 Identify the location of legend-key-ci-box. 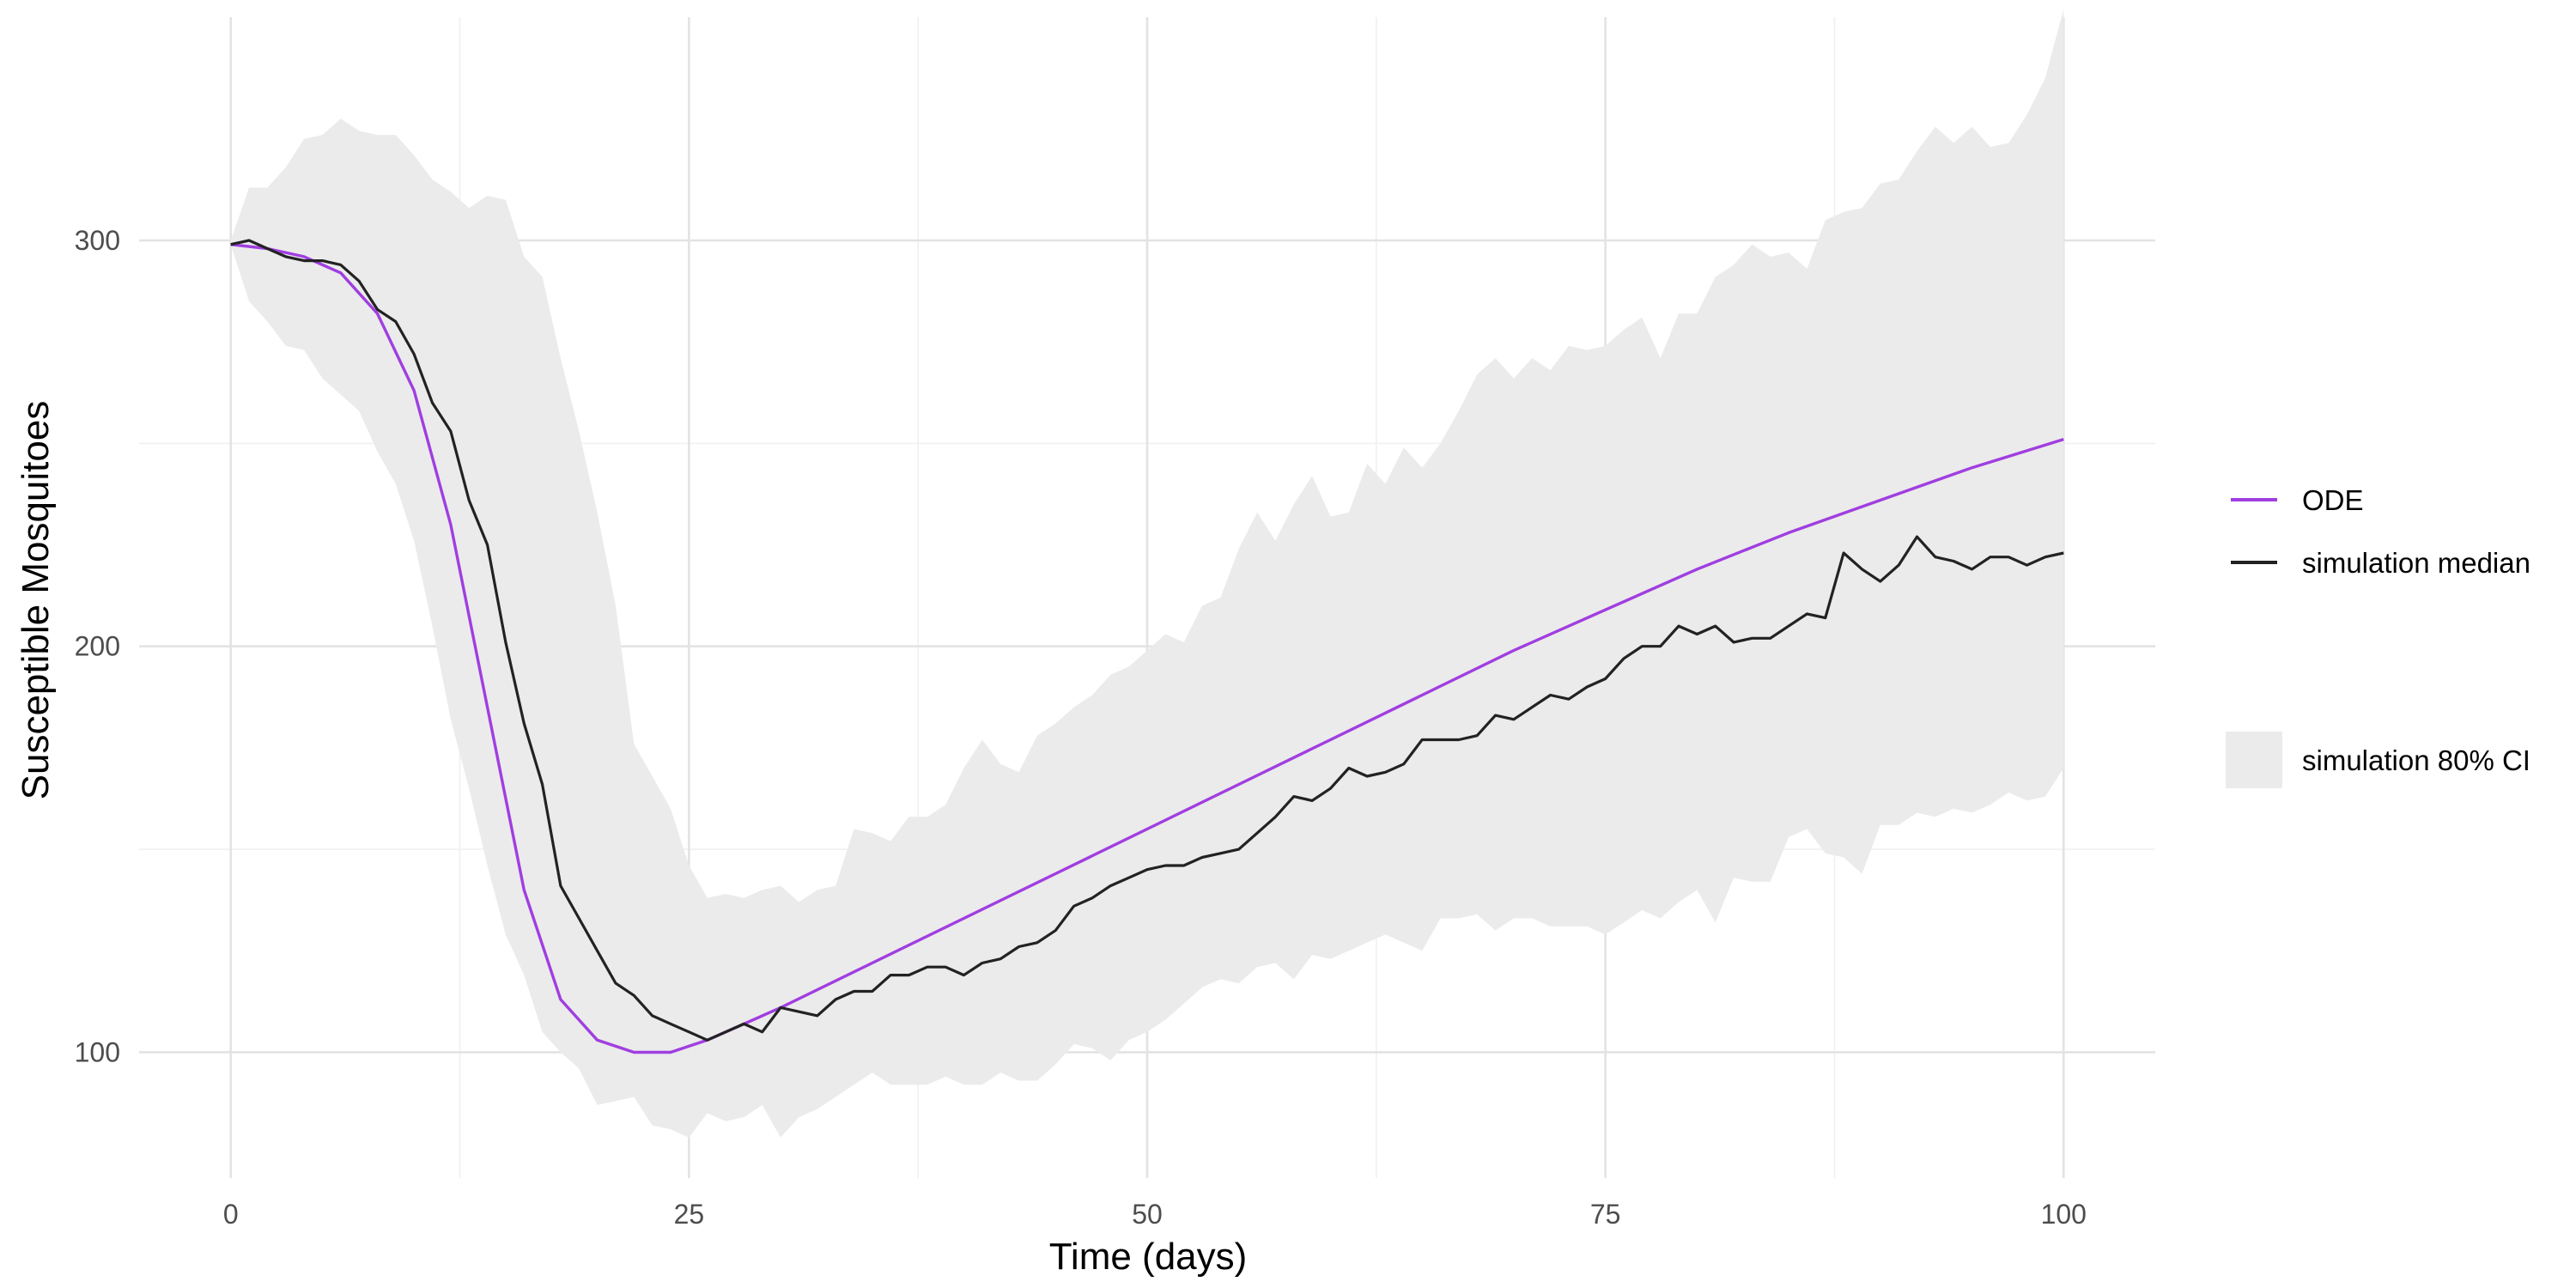
(2254, 760).